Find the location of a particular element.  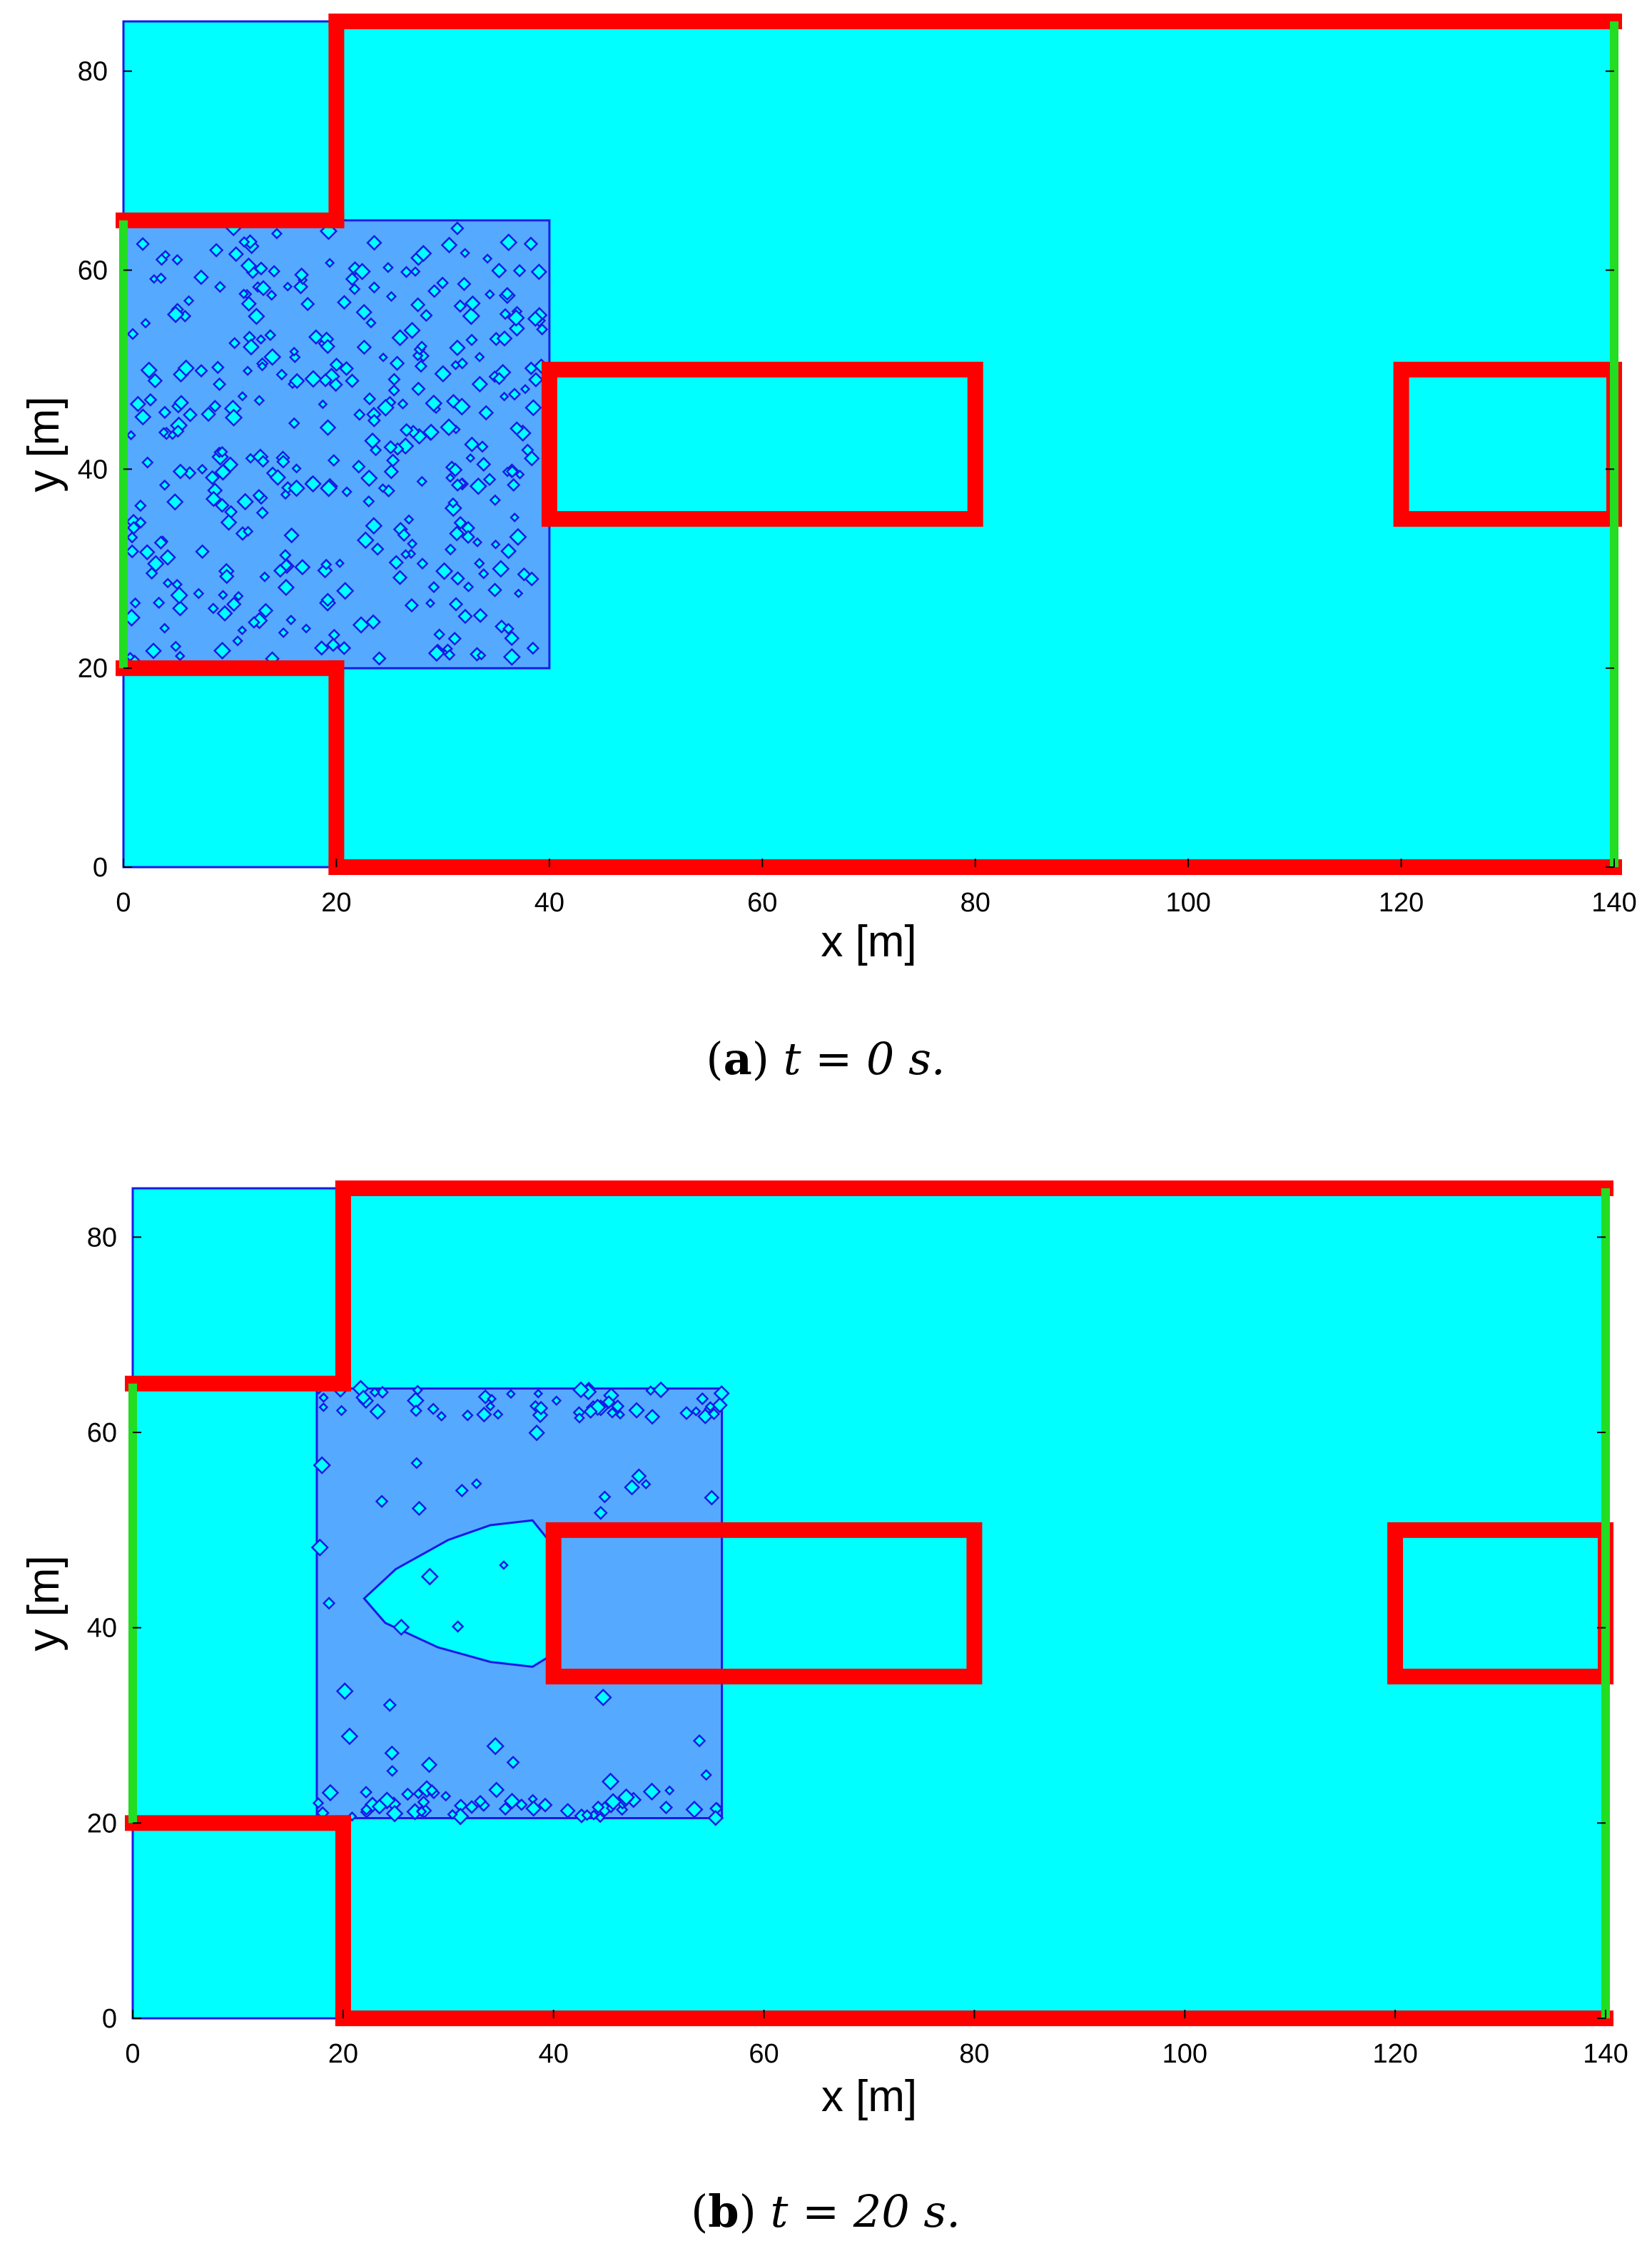

panel-caption: (b) t = 20 s. is located at coordinates (826, 2211).